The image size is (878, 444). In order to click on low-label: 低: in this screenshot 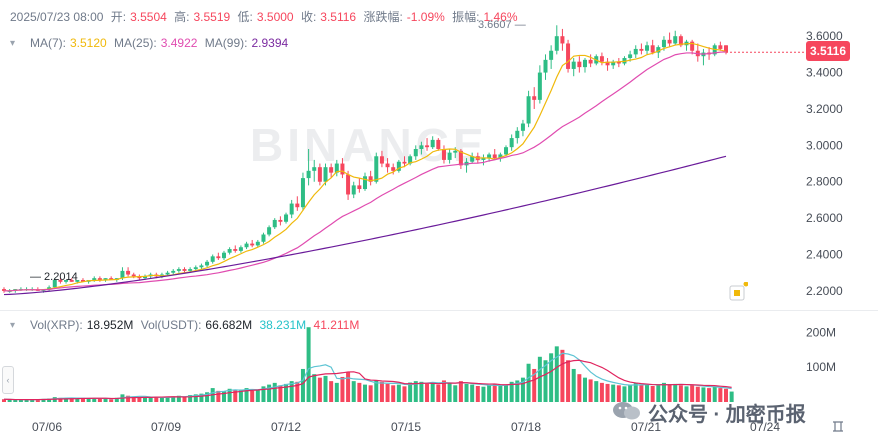, I will do `click(245, 17)`.